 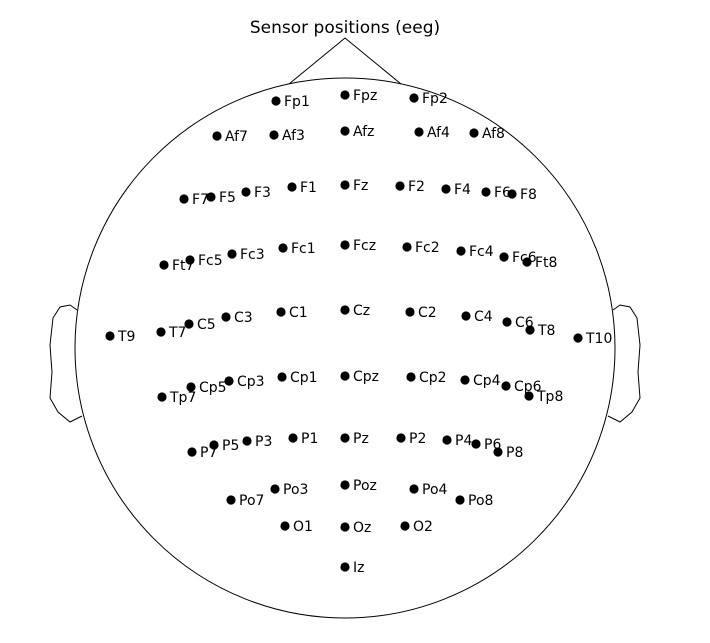 What do you see at coordinates (293, 438) in the screenshot?
I see `sensor-dot-p1` at bounding box center [293, 438].